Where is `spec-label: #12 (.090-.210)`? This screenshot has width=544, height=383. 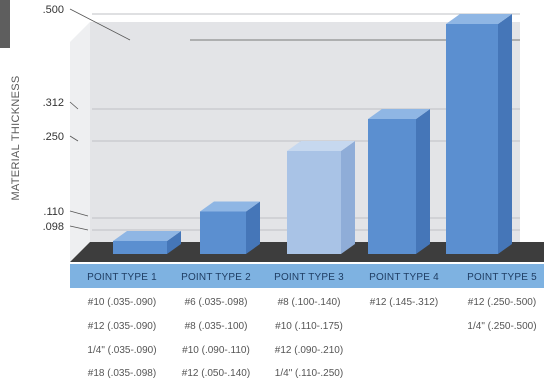 spec-label: #12 (.090-.210) is located at coordinates (309, 350).